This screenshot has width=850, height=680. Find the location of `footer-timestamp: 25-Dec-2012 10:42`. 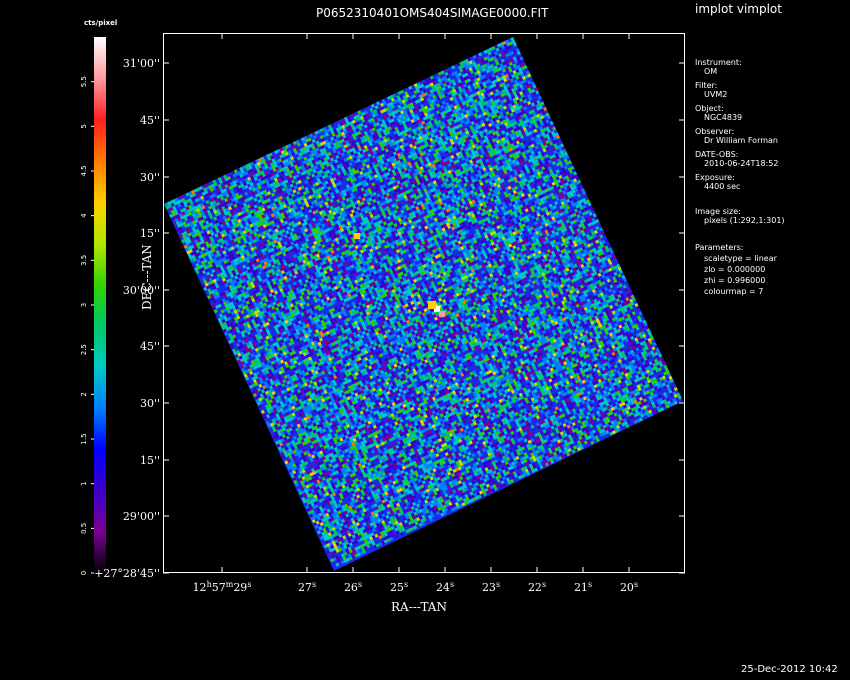

footer-timestamp: 25-Dec-2012 10:42 is located at coordinates (789, 669).